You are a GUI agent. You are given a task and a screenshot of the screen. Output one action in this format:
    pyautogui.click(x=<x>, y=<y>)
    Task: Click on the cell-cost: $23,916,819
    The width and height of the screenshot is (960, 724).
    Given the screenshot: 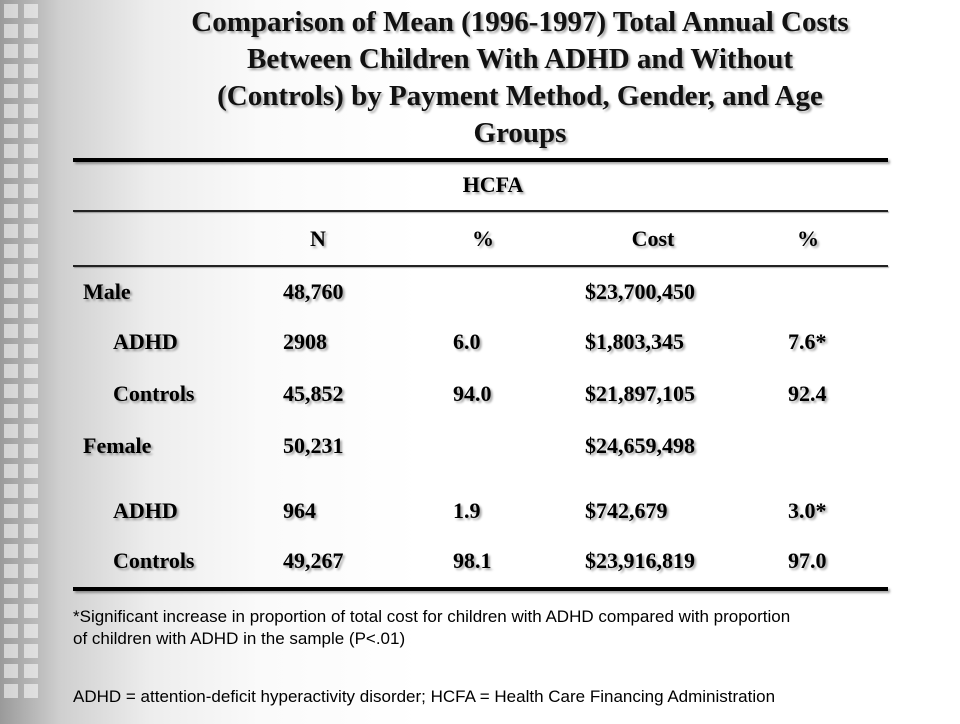 What is the action you would take?
    pyautogui.click(x=640, y=560)
    